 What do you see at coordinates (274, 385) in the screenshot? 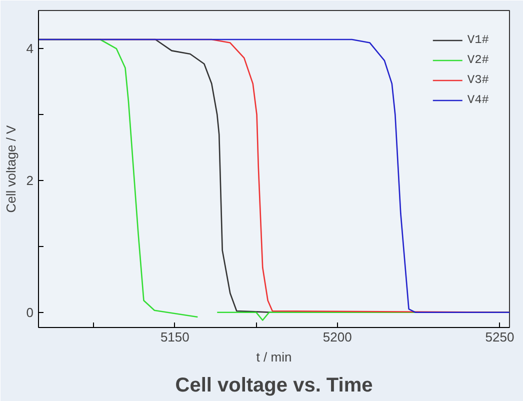
I see `text: Cell voltage vs. Time` at bounding box center [274, 385].